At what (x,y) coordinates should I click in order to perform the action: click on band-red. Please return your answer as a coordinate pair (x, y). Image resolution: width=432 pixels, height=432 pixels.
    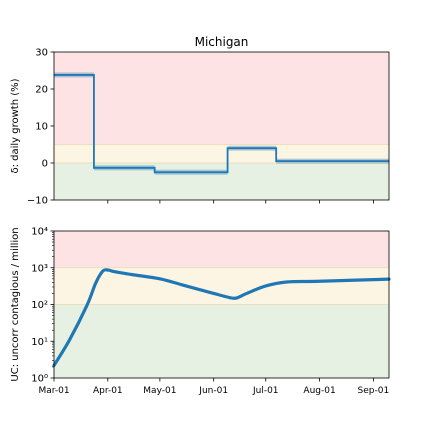
    Looking at the image, I should click on (221, 249).